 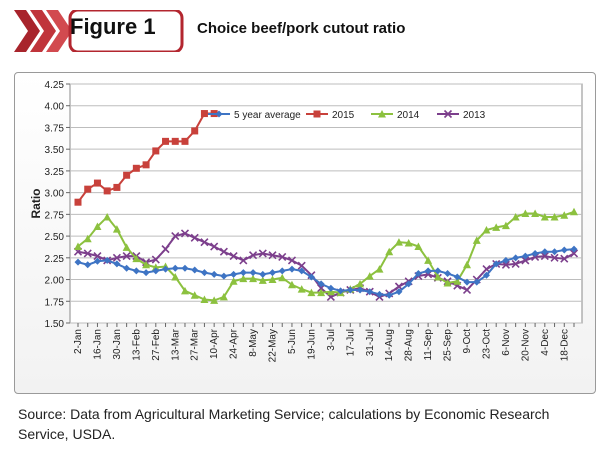 What do you see at coordinates (113, 26) in the screenshot?
I see `figure-label: Figure 1` at bounding box center [113, 26].